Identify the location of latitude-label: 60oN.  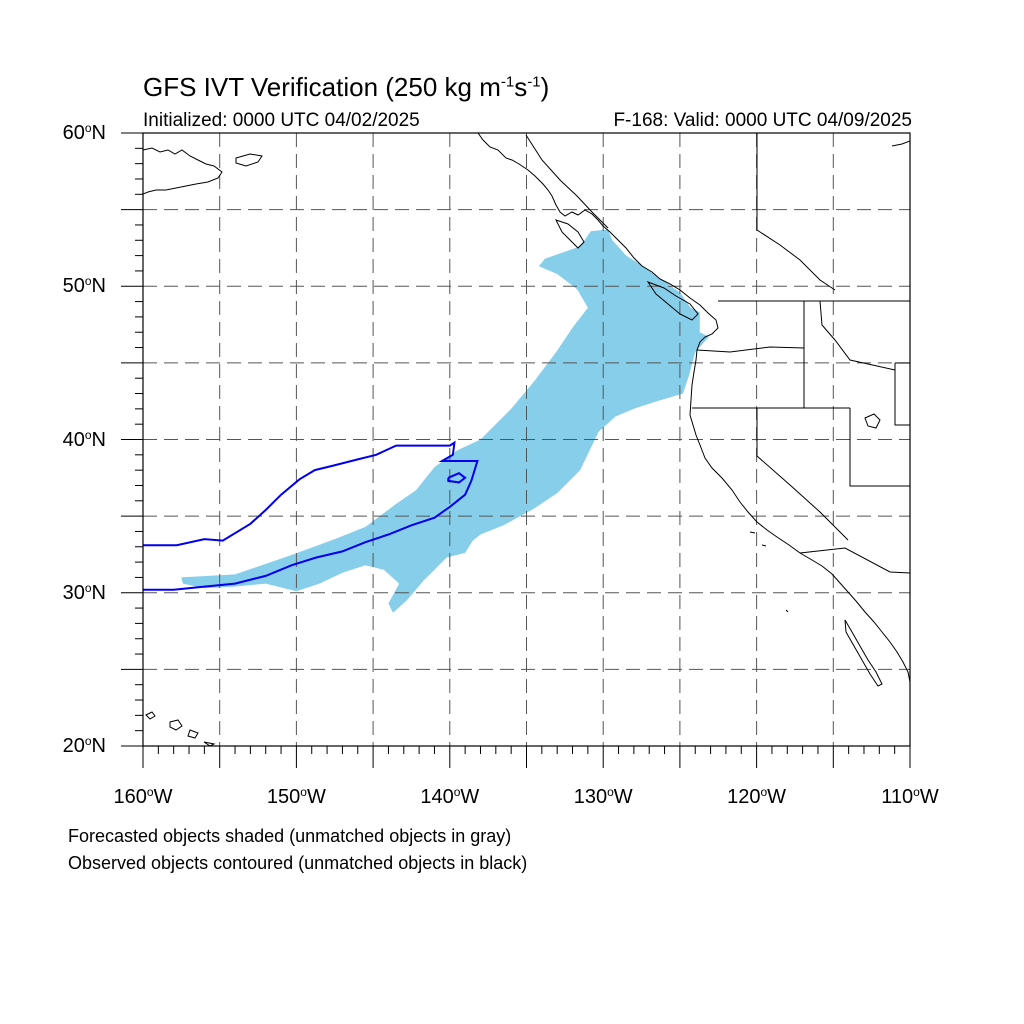
(84, 132).